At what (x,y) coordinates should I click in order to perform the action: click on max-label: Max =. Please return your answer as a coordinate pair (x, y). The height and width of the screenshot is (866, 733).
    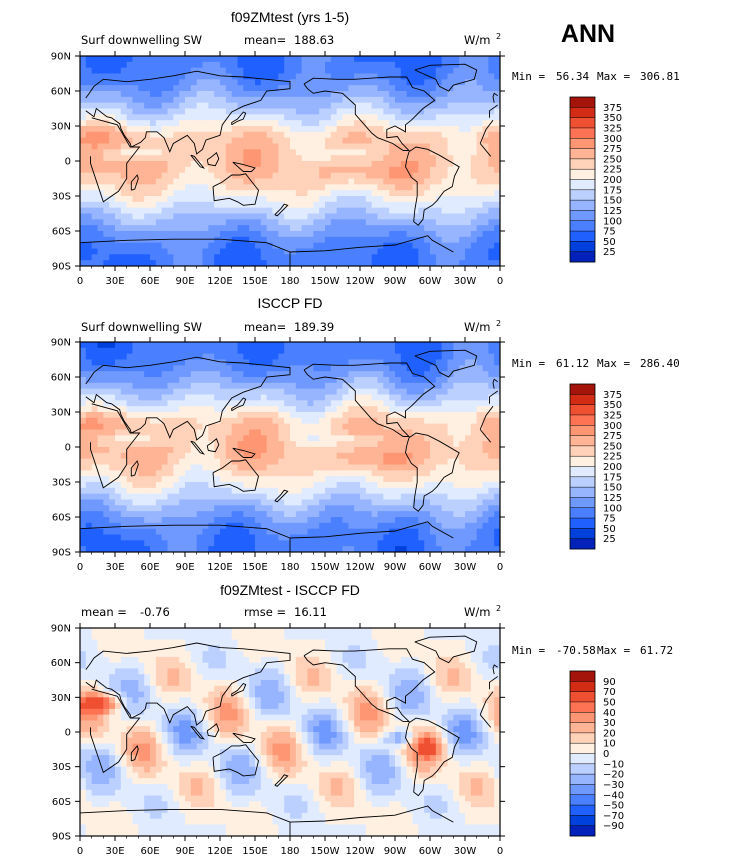
    Looking at the image, I should click on (613, 76).